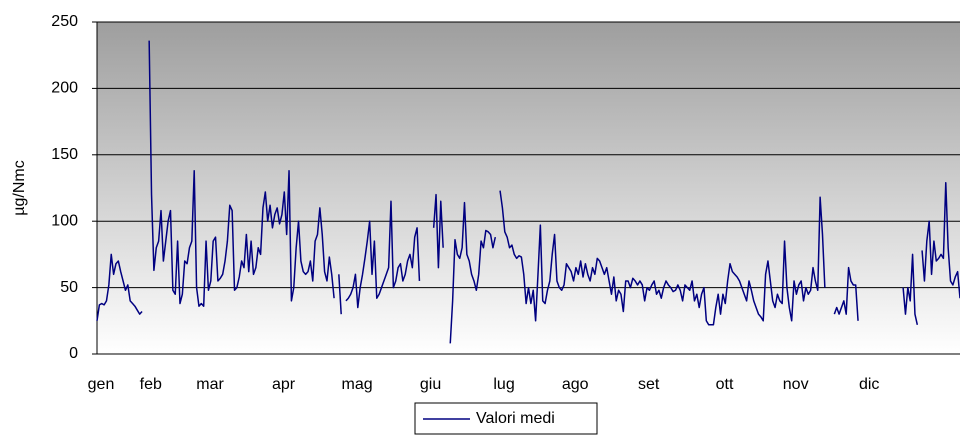  Describe the element at coordinates (284, 384) in the screenshot. I see `x-tick-label: apr` at that location.